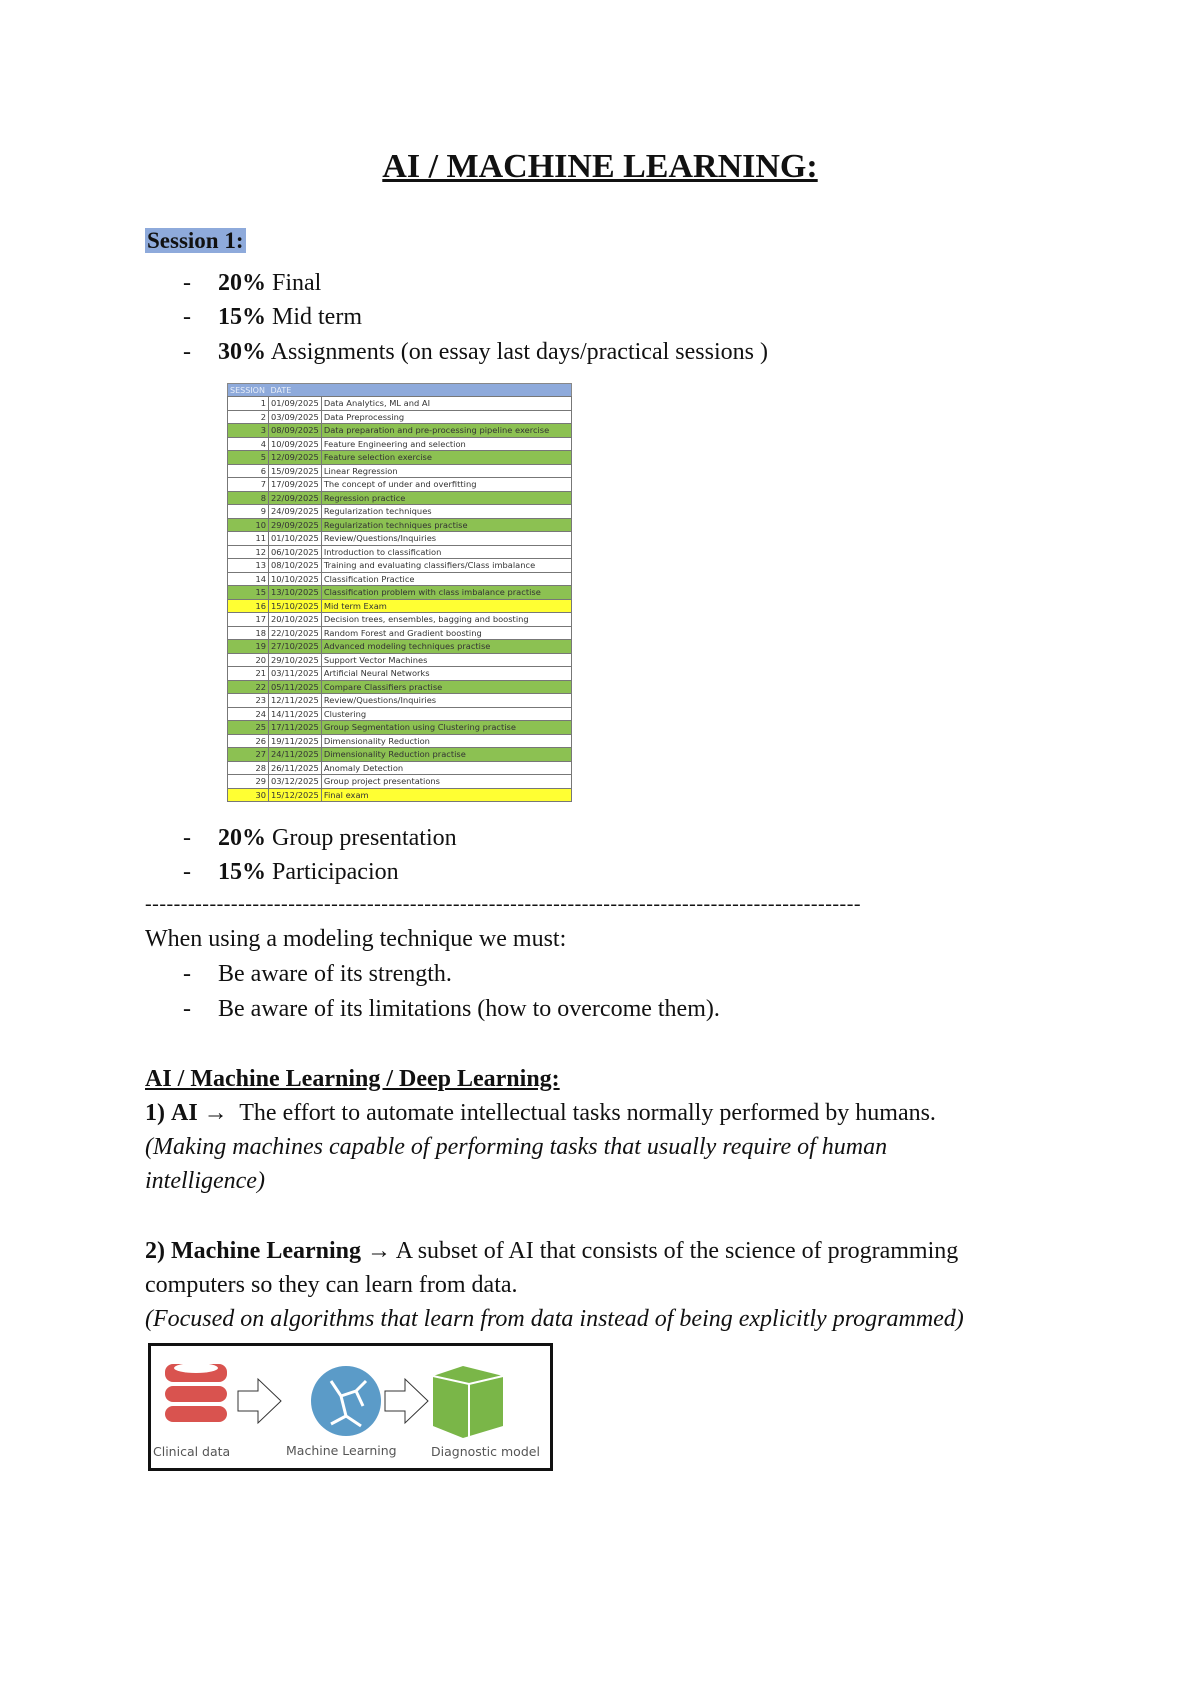 The width and height of the screenshot is (1200, 1694). Describe the element at coordinates (446, 457) in the screenshot. I see `session-topic: Feature selection exercise` at that location.